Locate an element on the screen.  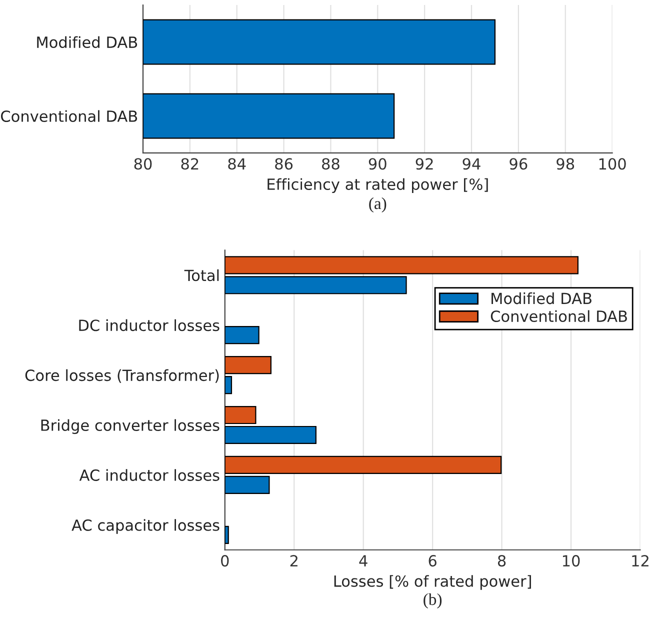
x-tick-label: 96 is located at coordinates (519, 164).